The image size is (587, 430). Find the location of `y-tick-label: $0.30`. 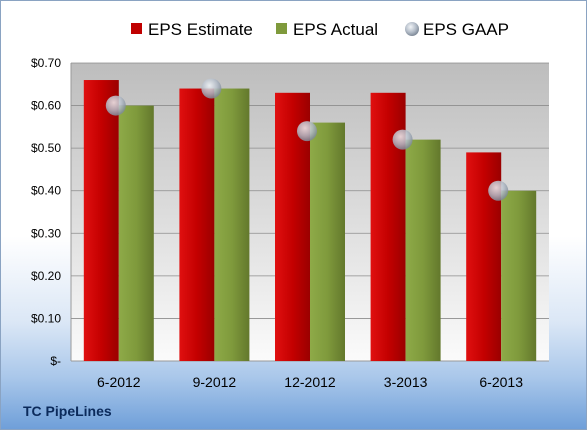

y-tick-label: $0.30 is located at coordinates (46, 233).